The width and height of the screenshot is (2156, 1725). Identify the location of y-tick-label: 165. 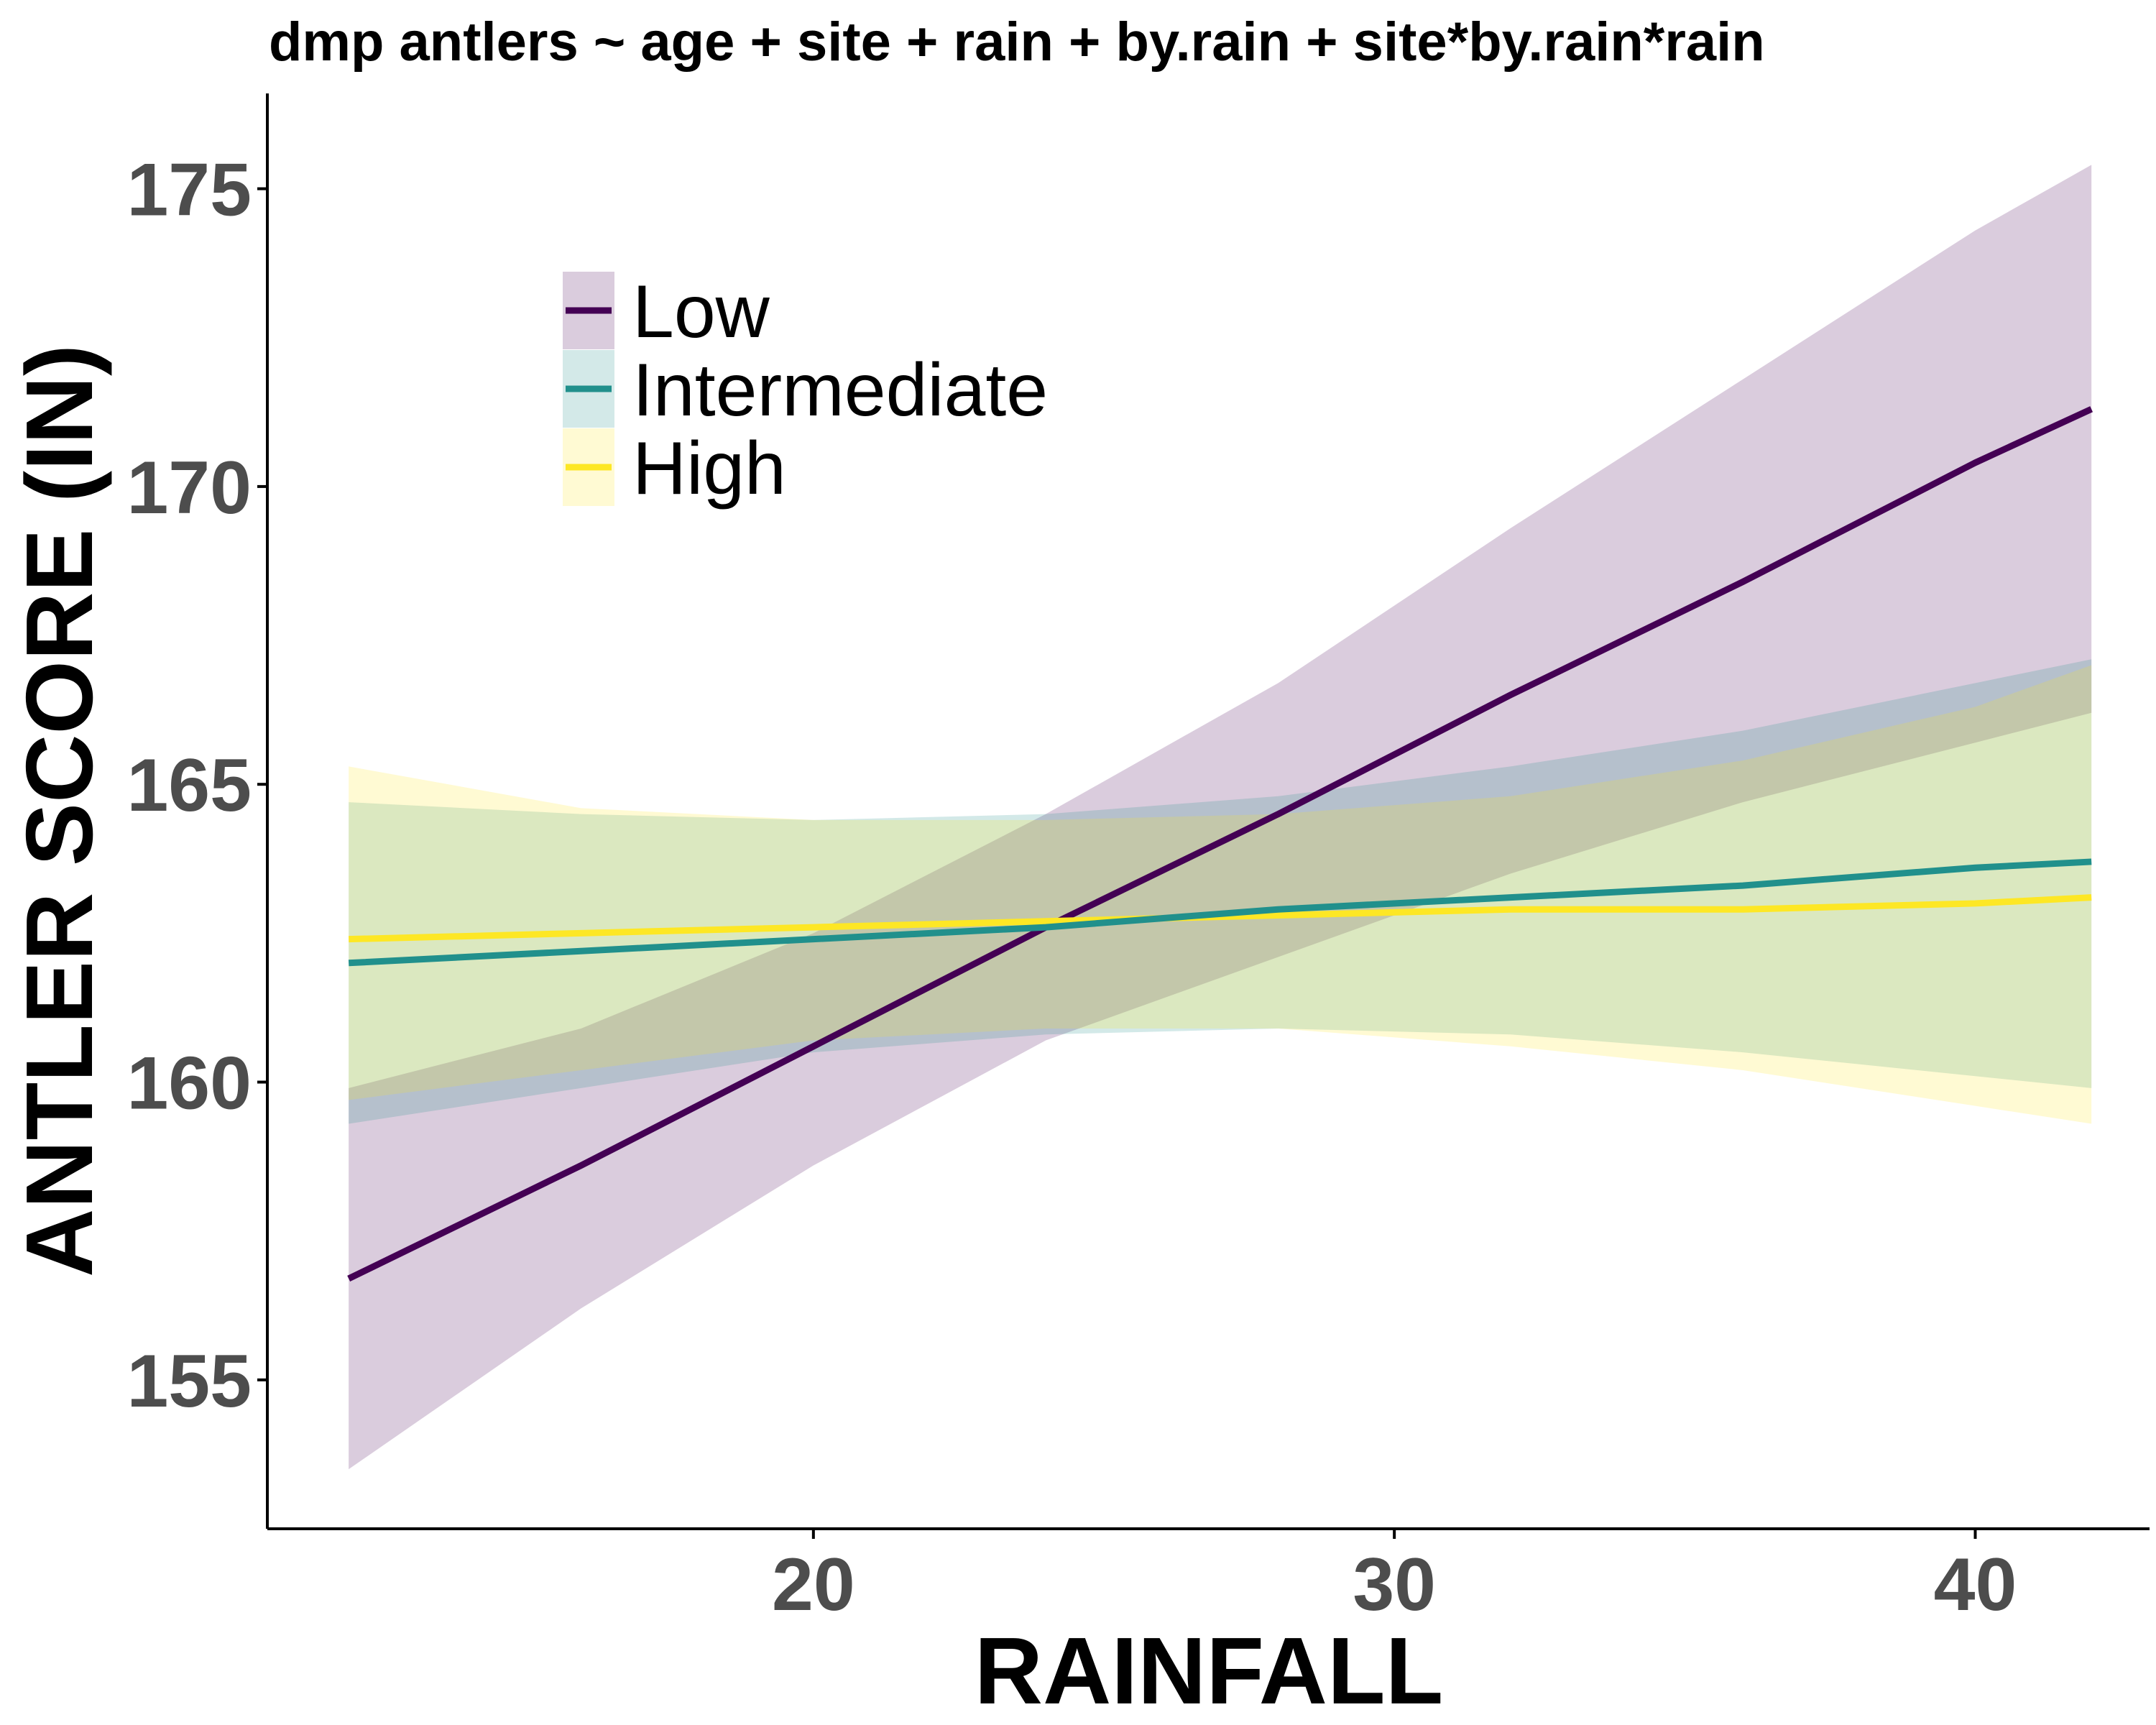
(189, 785).